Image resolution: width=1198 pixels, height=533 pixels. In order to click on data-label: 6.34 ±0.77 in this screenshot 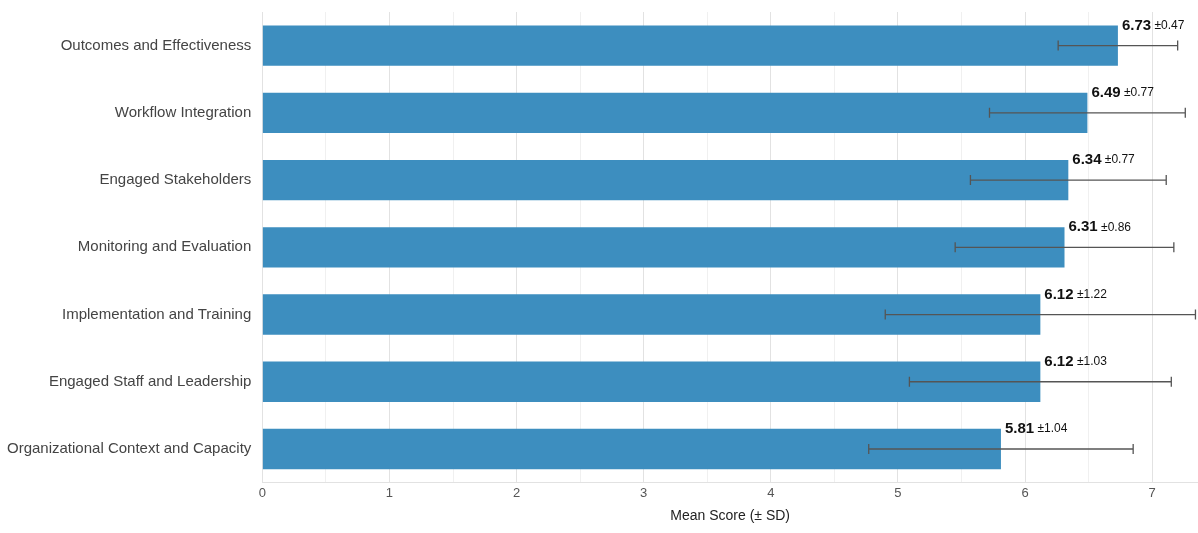, I will do `click(1104, 159)`.